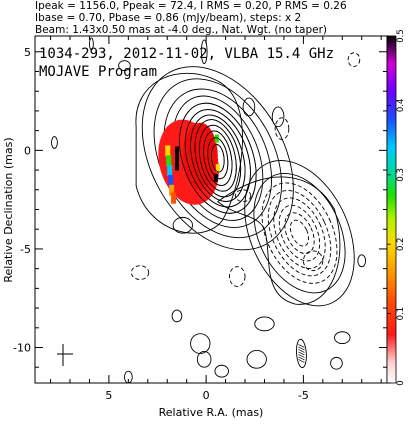  Describe the element at coordinates (186, 54) in the screenshot. I see `plot-title: 1034-293, 2012-11-02, VLBA 15.4 GHz` at that location.